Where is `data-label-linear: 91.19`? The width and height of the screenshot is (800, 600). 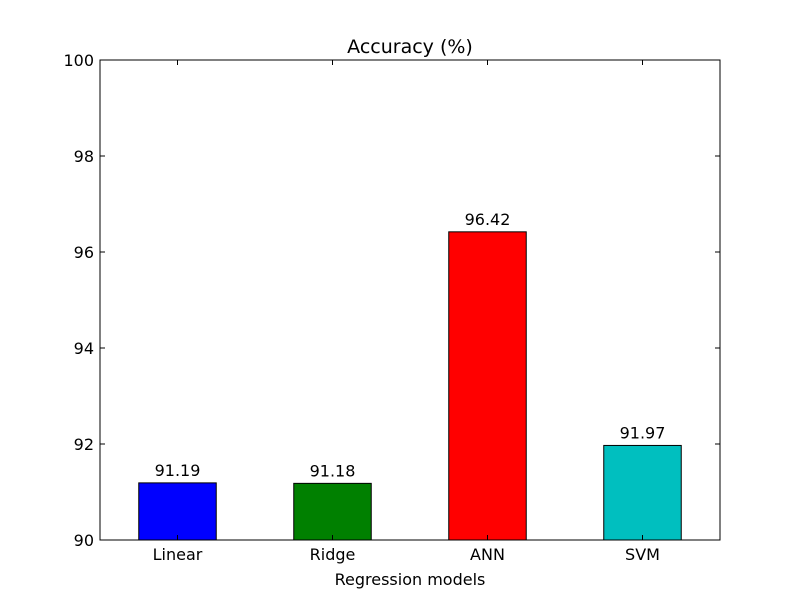
data-label-linear: 91.19 is located at coordinates (178, 470).